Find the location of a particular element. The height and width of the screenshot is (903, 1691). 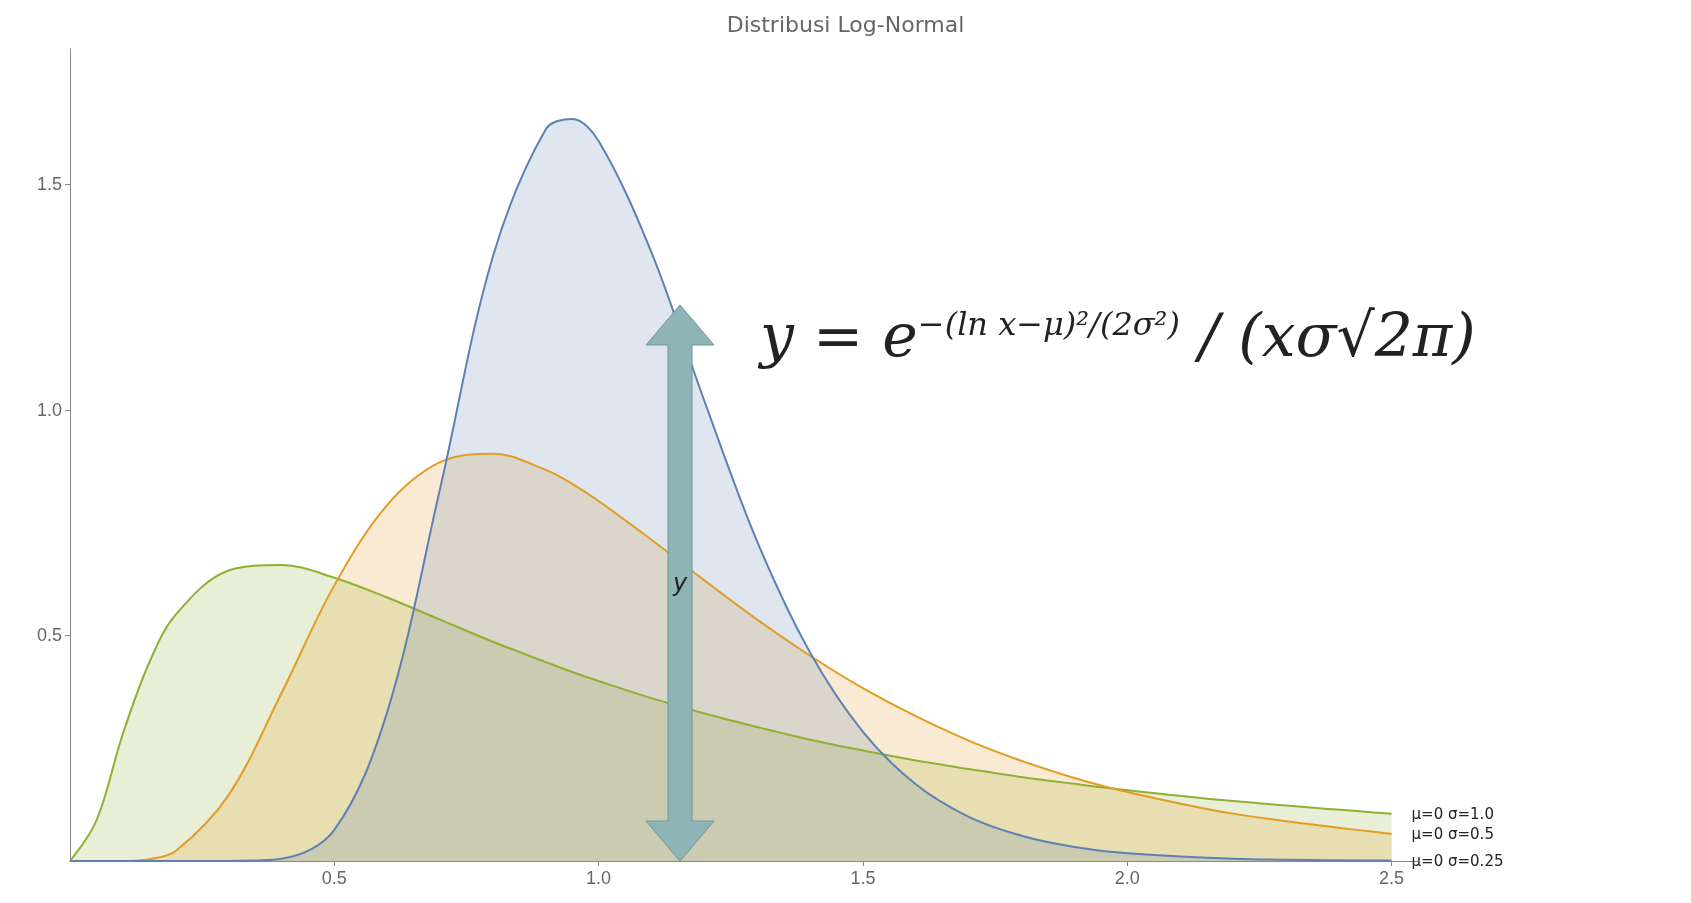

x-tick-label: 1.5 is located at coordinates (863, 878).